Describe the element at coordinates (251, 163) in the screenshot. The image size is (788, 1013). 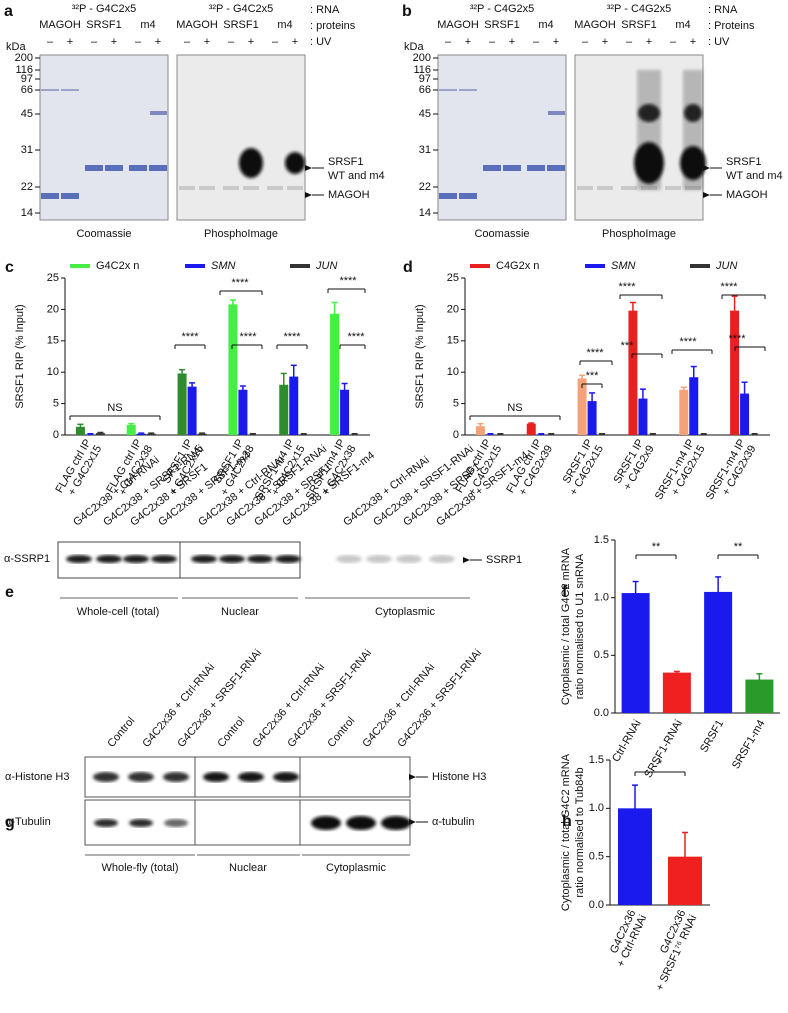
I see `gel-signal` at that location.